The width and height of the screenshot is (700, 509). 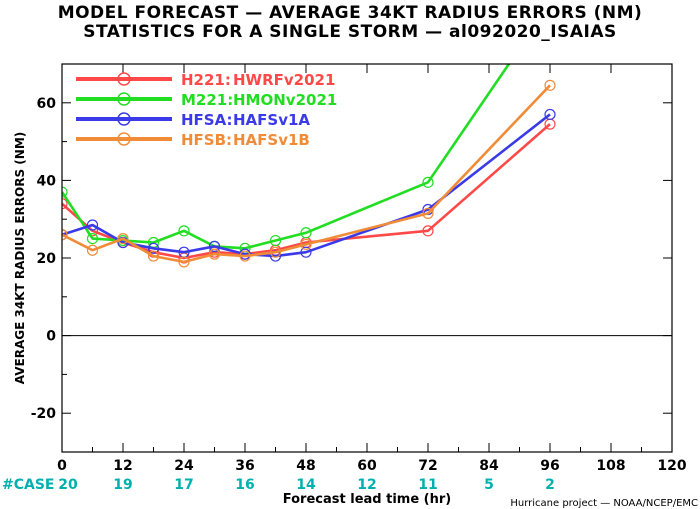 What do you see at coordinates (244, 485) in the screenshot?
I see `case-count: 16` at bounding box center [244, 485].